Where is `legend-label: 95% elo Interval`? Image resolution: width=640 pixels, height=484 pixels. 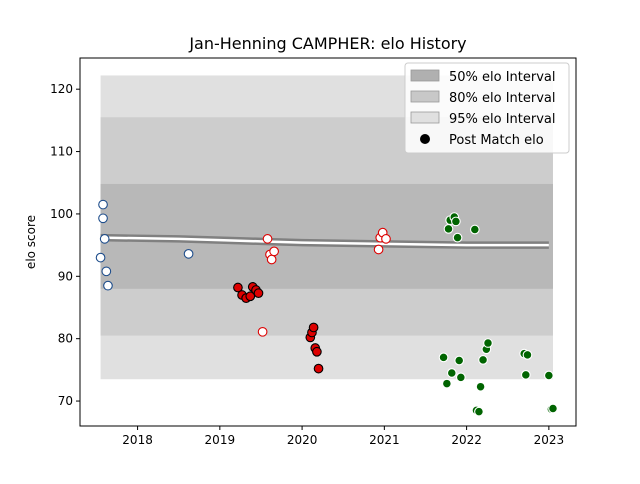 legend-label: 95% elo Interval is located at coordinates (502, 119).